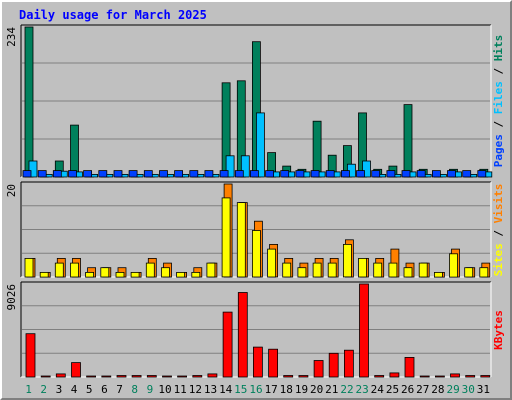 This screenshot has height=400, width=512. I want to click on legend-item-sites: Sites, so click(498, 259).